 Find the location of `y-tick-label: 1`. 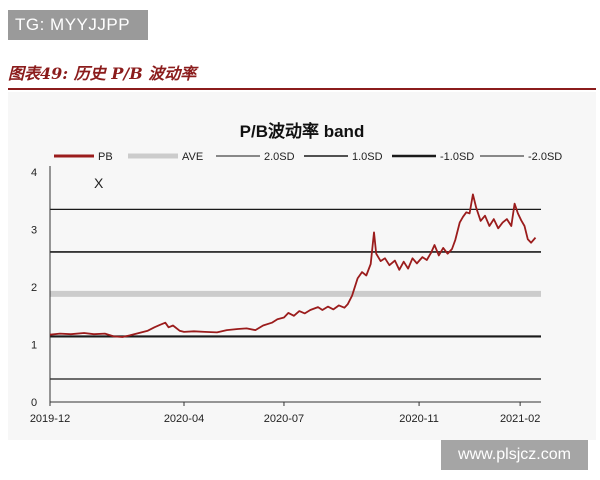

y-tick-label: 1 is located at coordinates (34, 346).